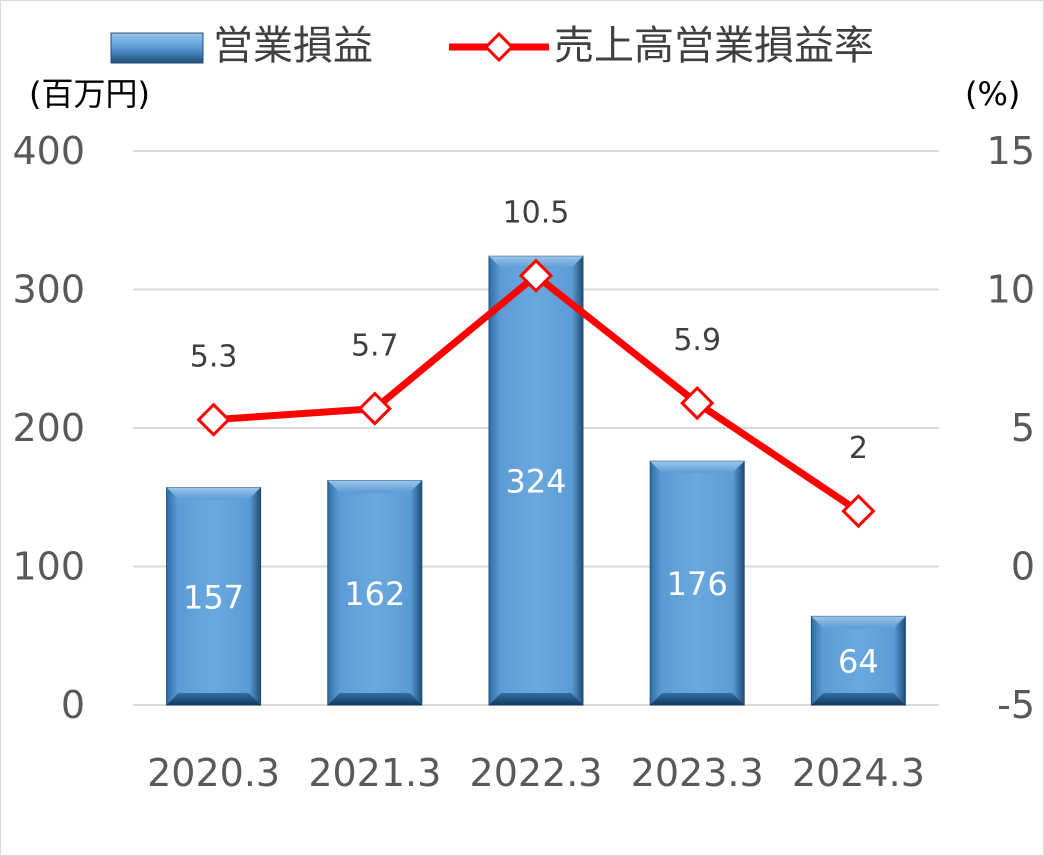  What do you see at coordinates (48, 567) in the screenshot?
I see `left-axis-tick-label: 100` at bounding box center [48, 567].